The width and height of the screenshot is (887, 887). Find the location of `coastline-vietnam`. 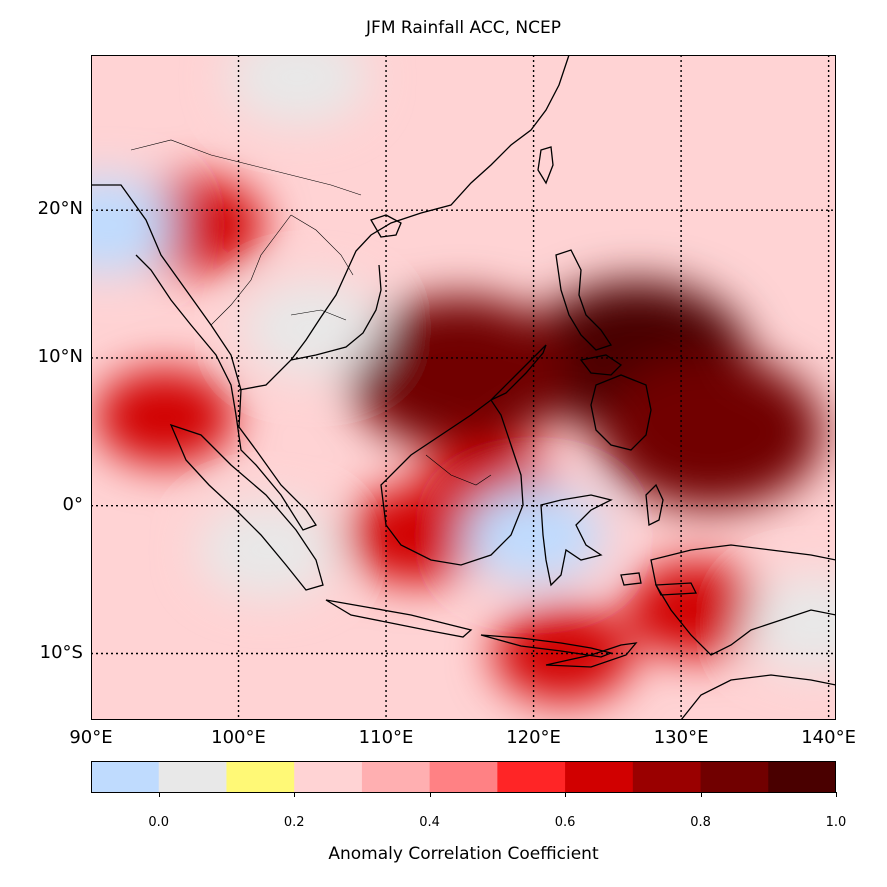

coastline-vietnam is located at coordinates (404, 223).